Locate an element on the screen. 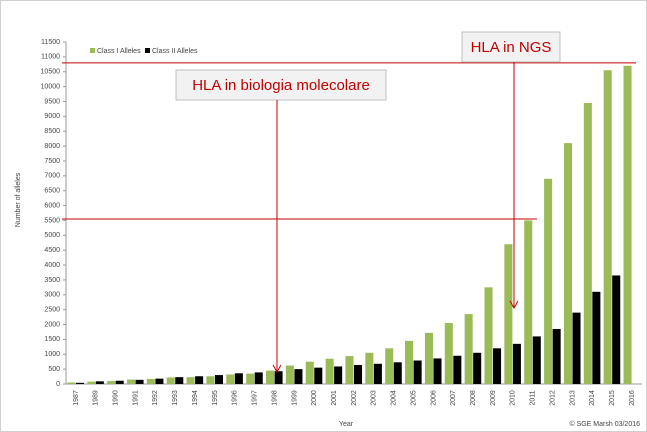 This screenshot has width=647, height=432. annotation: HLA in biologia molecolare is located at coordinates (281, 85).